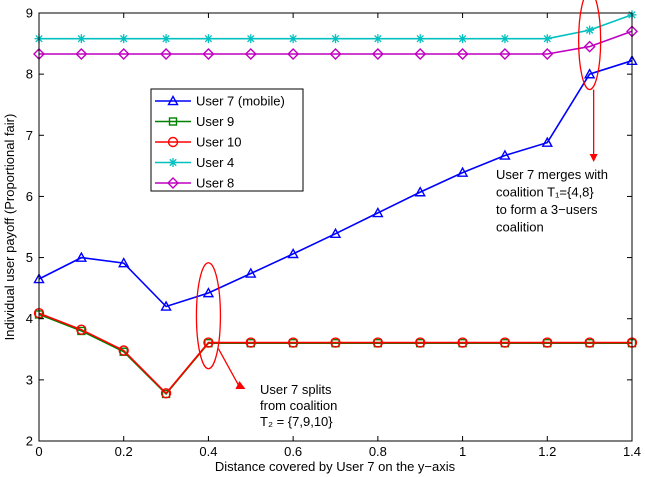  Describe the element at coordinates (632, 451) in the screenshot. I see `x-tick-label: 1.4` at that location.